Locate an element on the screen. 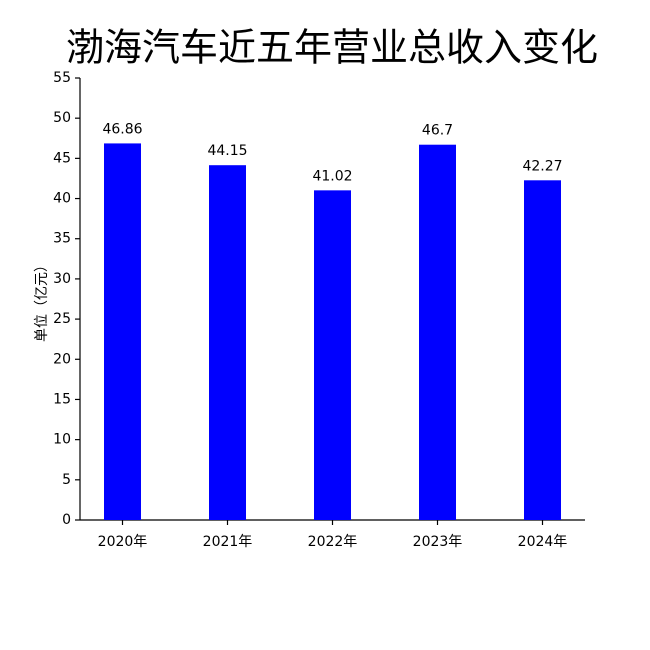  y-tick-label: 25 is located at coordinates (62, 319).